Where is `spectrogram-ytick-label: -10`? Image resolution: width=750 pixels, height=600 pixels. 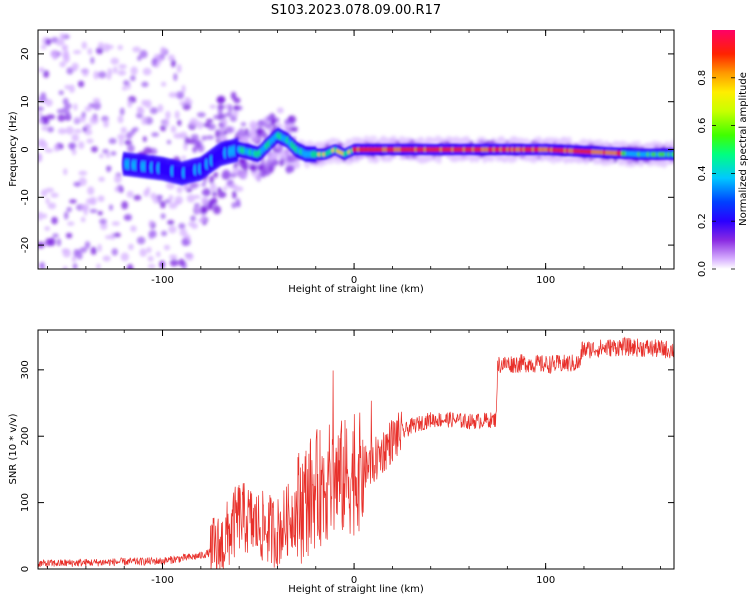
spectrogram-ytick-label: -10 is located at coordinates (25, 197).